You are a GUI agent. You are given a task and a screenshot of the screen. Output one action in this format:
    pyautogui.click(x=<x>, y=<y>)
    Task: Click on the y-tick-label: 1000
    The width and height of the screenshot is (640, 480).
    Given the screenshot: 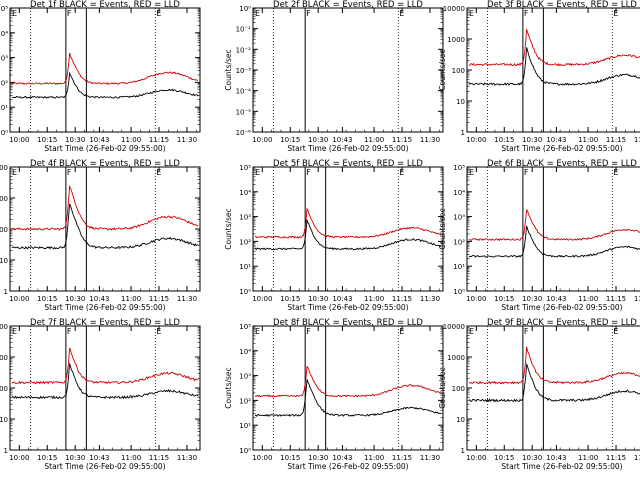 What is the action you would take?
    pyautogui.click(x=456, y=358)
    